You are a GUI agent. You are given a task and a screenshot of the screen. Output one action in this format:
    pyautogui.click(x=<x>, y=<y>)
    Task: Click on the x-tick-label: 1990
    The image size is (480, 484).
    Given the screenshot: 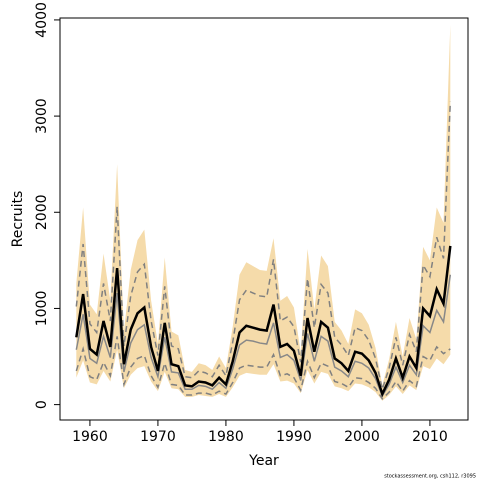 What is the action you would take?
    pyautogui.click(x=294, y=437)
    